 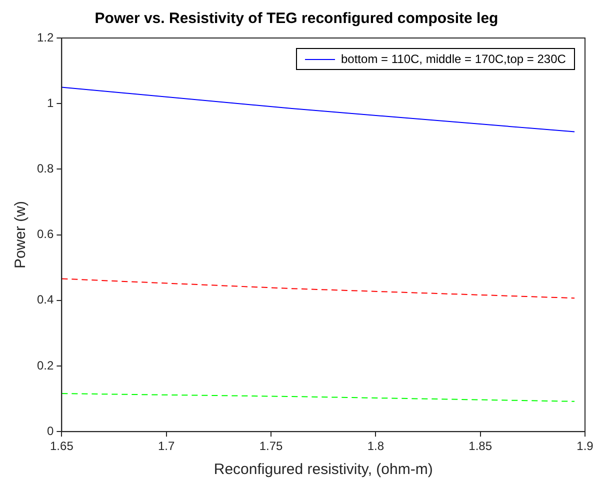 I want to click on y-tick-label: 0.6, so click(x=45, y=234).